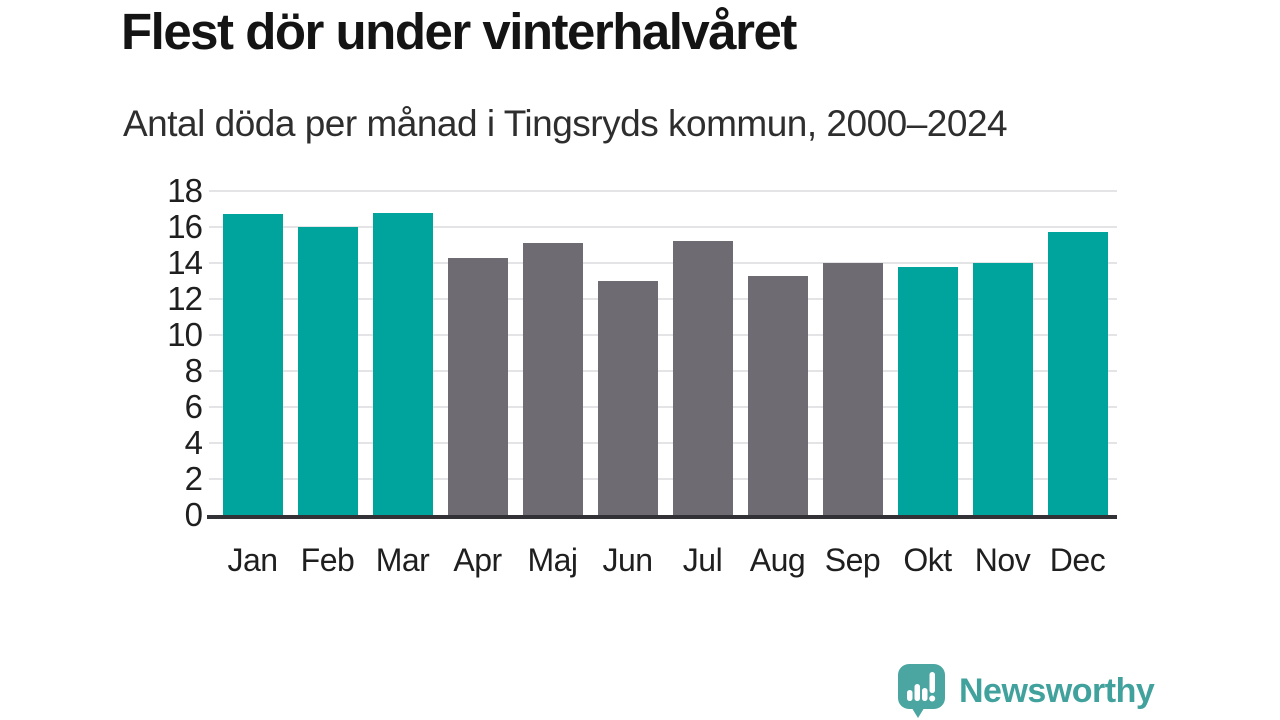 The image size is (1280, 720). I want to click on bar-apr, so click(477, 386).